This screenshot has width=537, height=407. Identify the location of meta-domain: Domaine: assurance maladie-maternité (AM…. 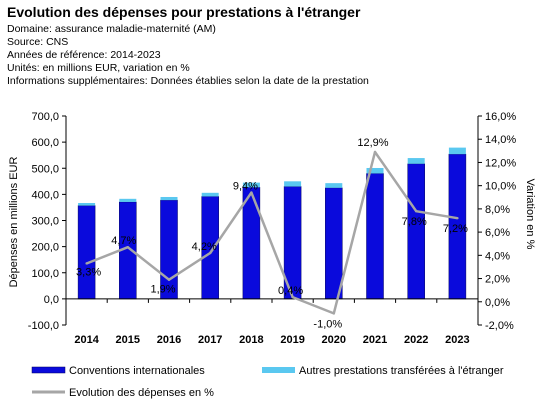
(111, 29).